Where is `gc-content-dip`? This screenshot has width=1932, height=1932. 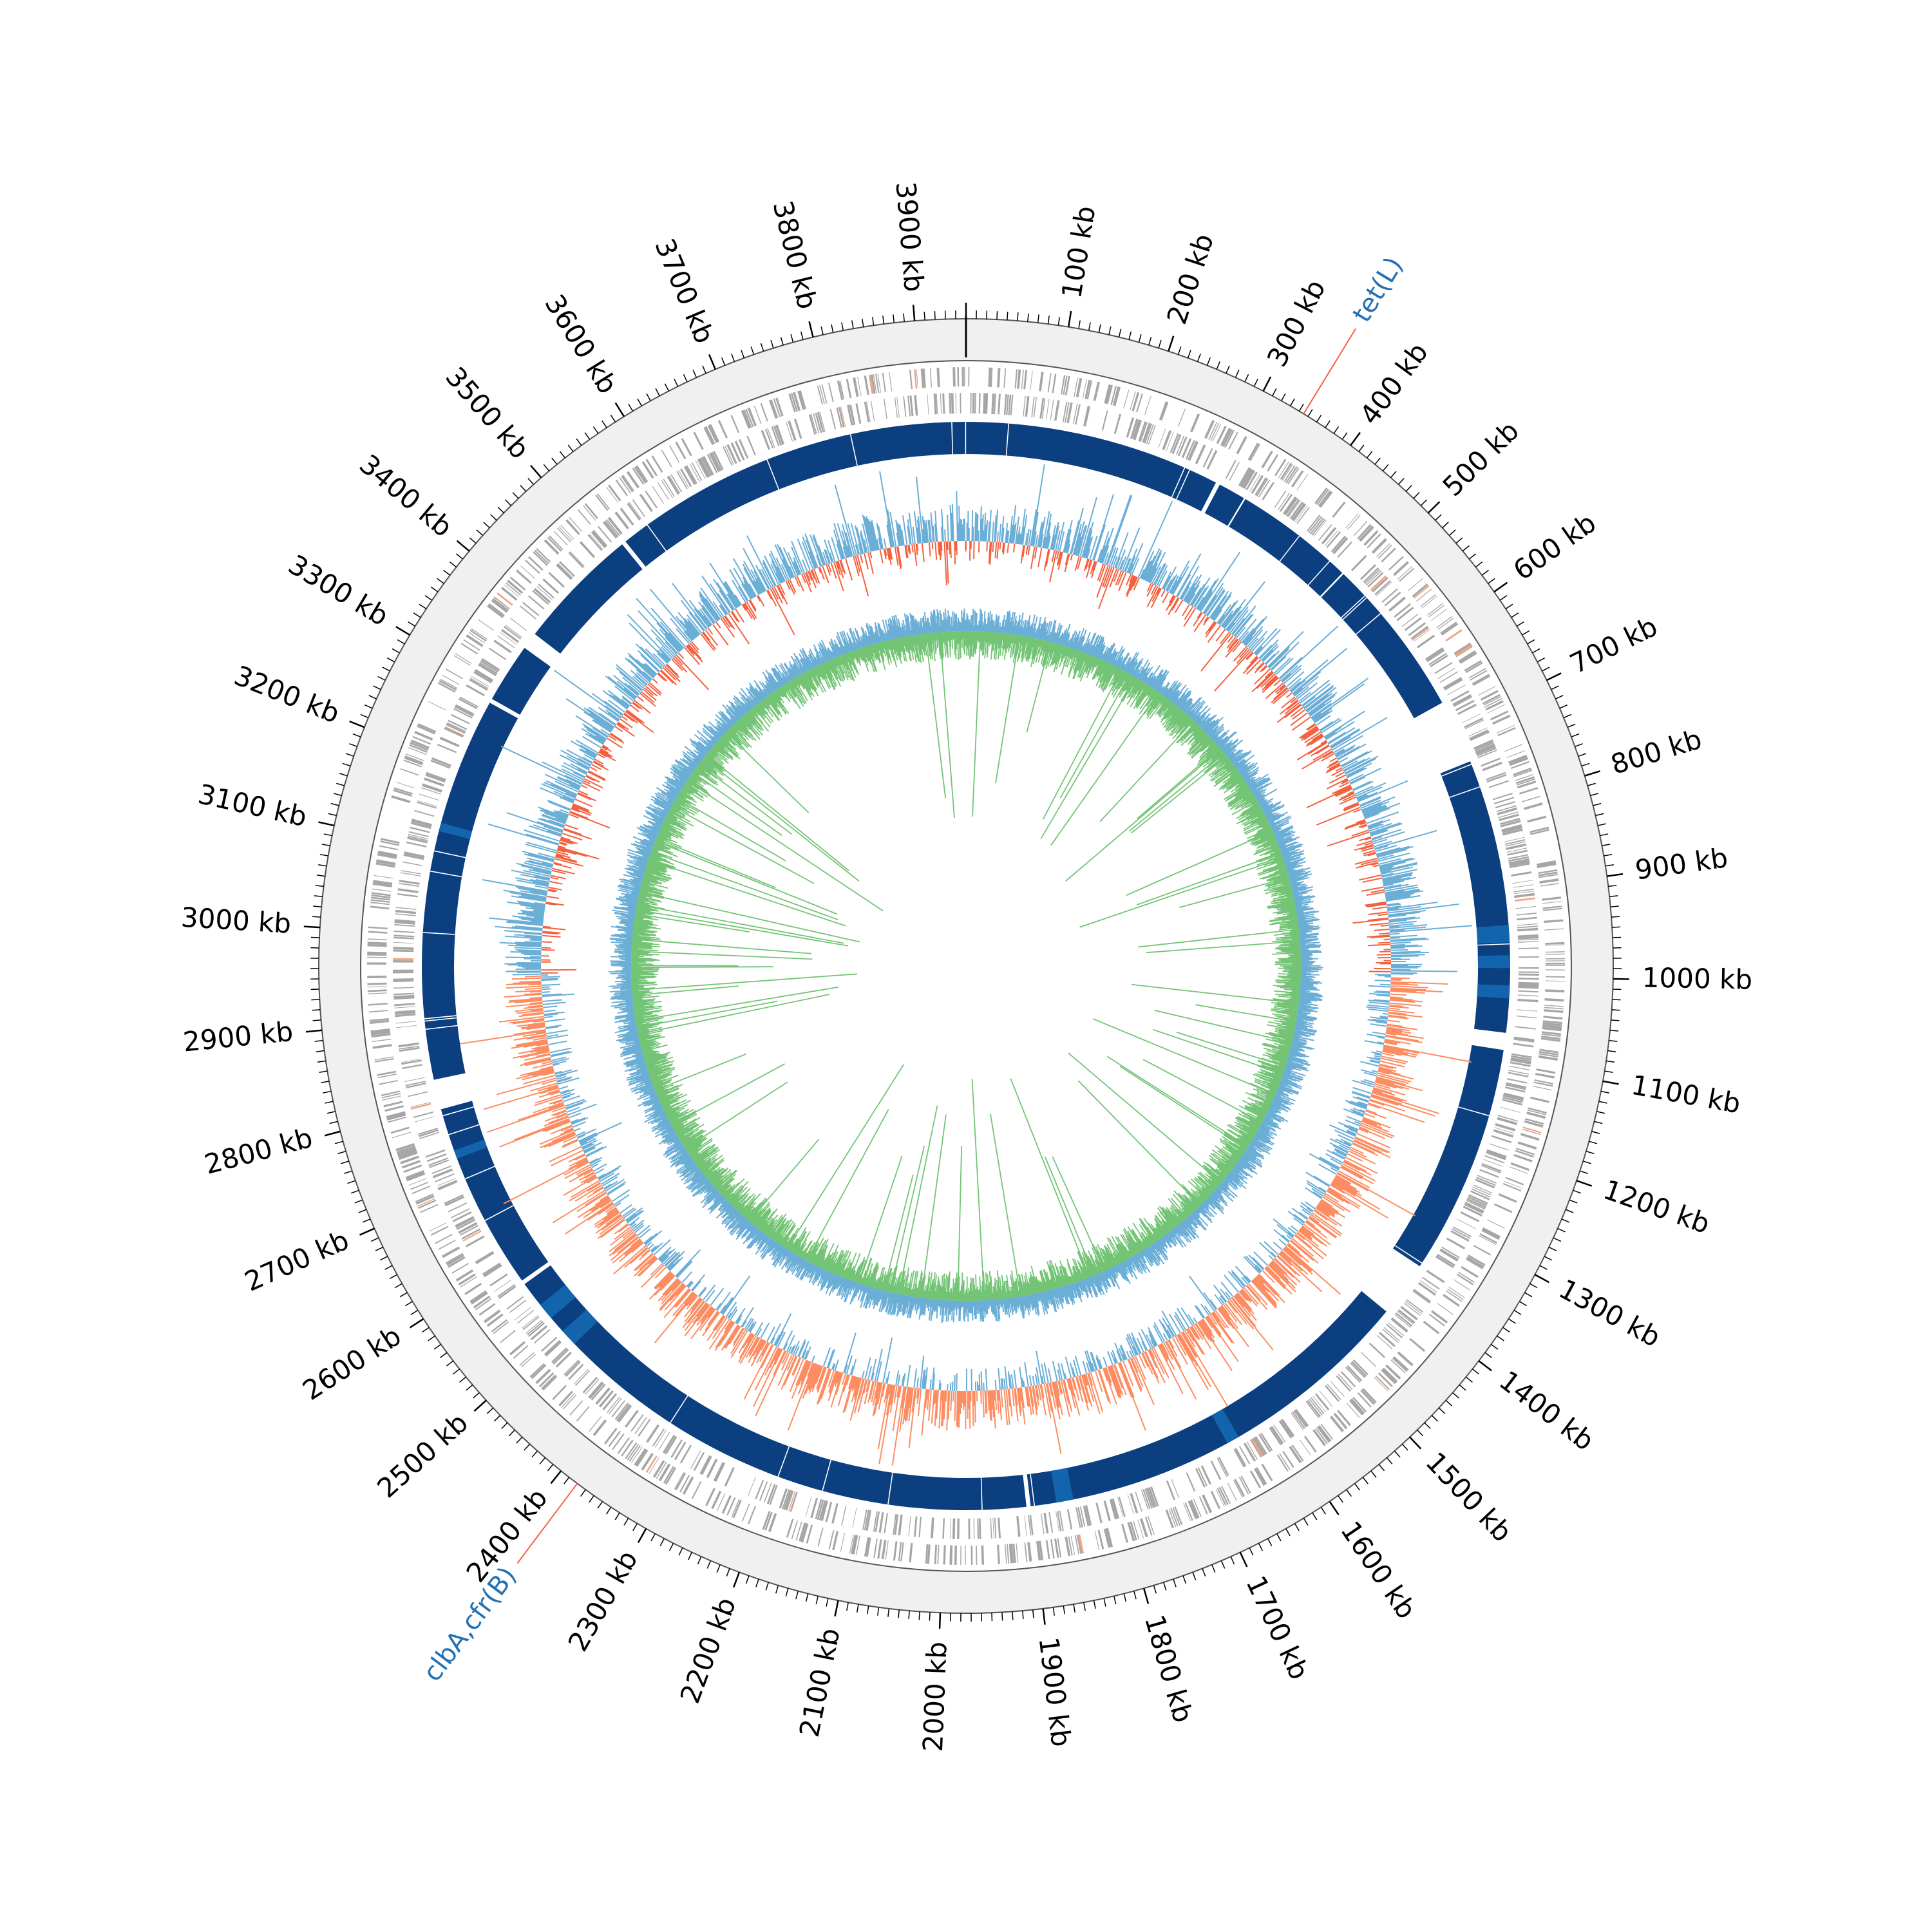 gc-content-dip is located at coordinates (1082, 745).